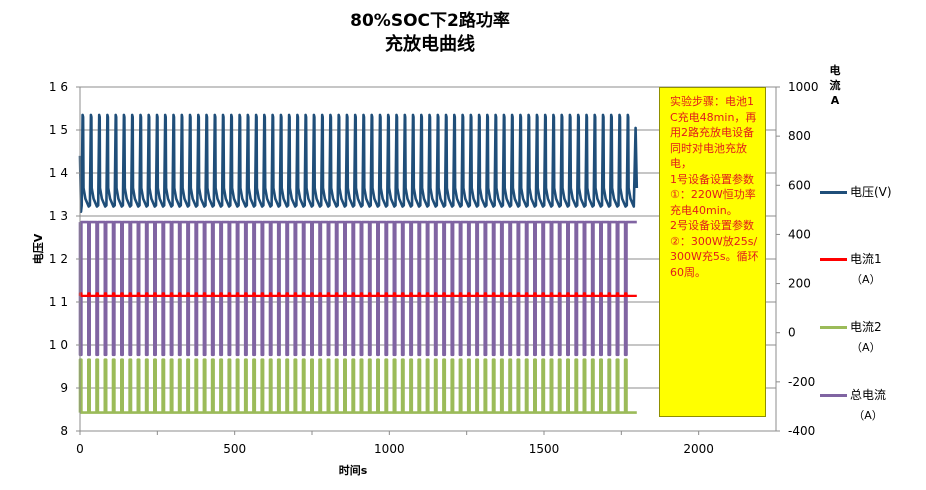  What do you see at coordinates (853, 404) in the screenshot?
I see `legend-item-total-current: 总电流 （A）` at bounding box center [853, 404].